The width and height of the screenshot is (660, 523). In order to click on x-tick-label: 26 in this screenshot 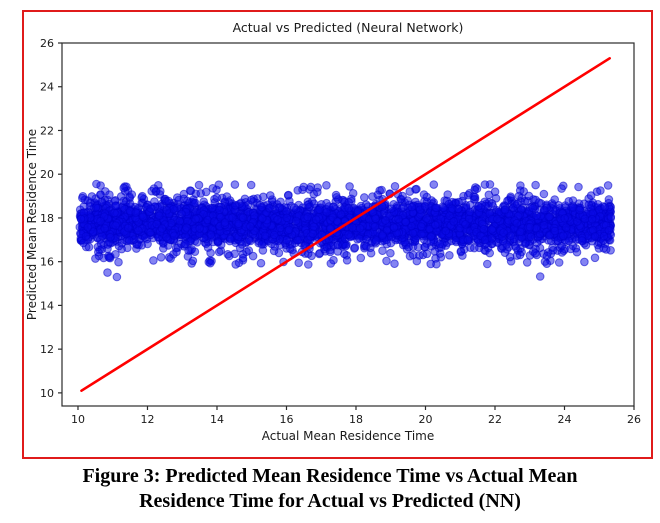, I will do `click(634, 419)`.